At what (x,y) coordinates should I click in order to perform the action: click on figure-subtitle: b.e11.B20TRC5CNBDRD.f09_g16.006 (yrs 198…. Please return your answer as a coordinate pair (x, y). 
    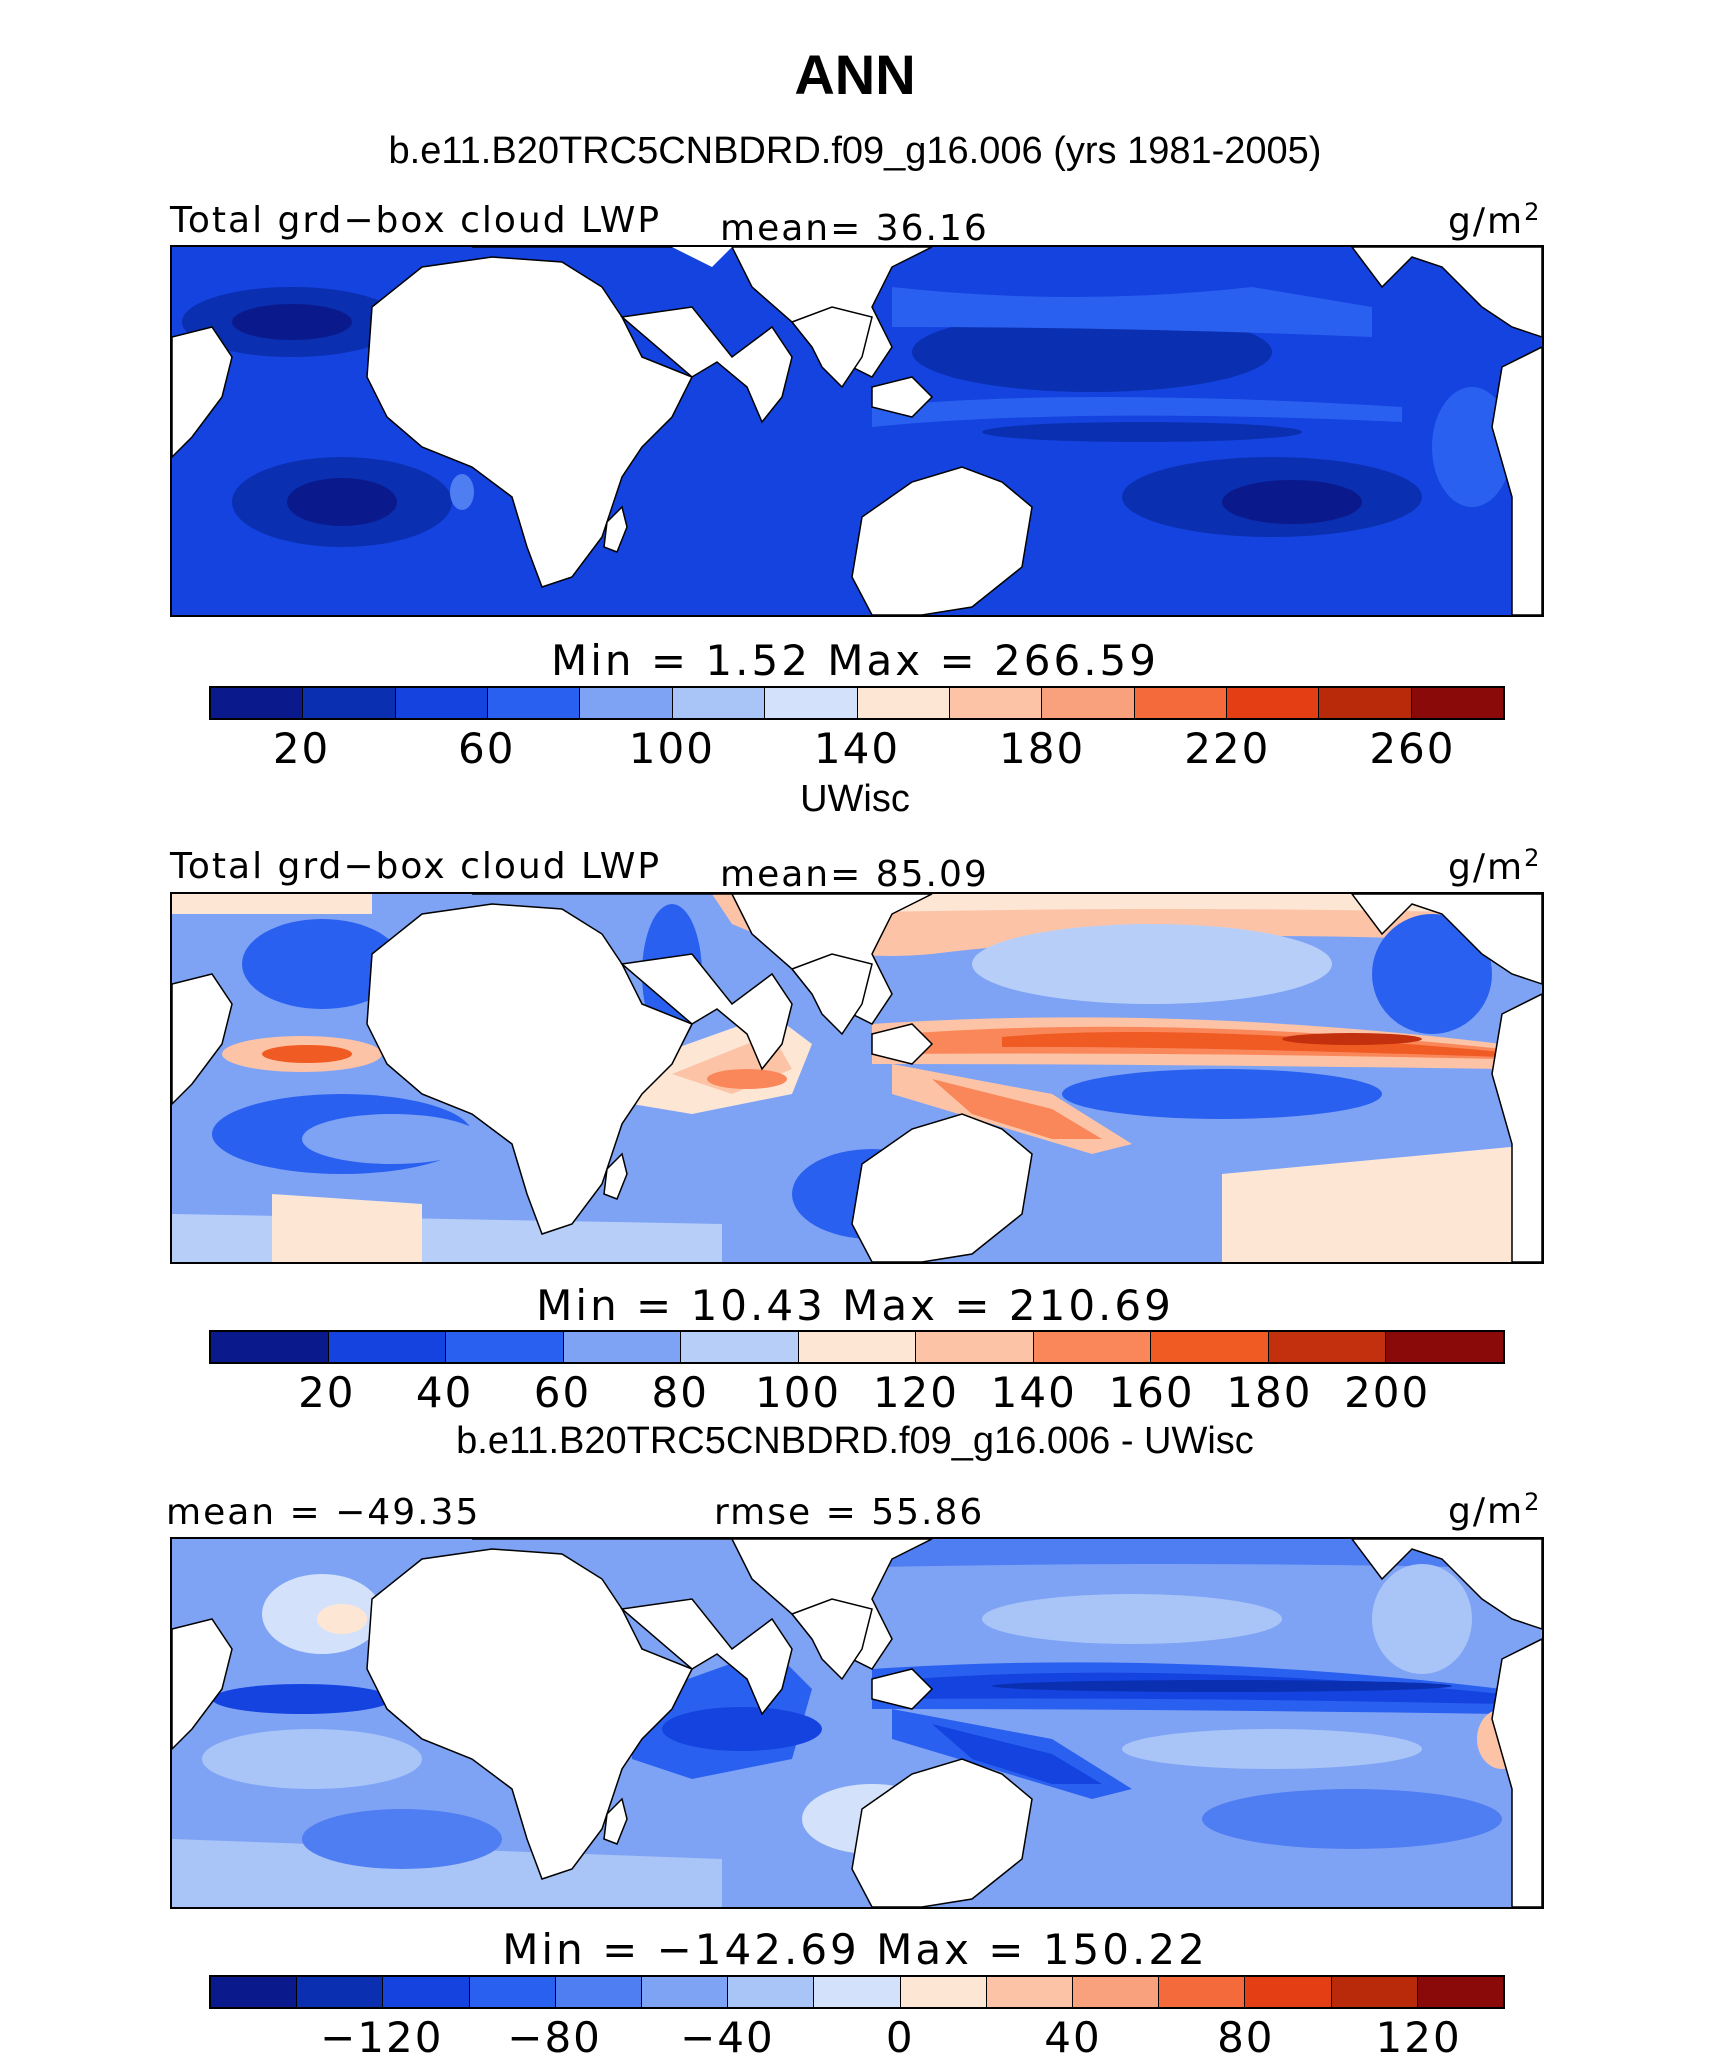
    Looking at the image, I should click on (855, 151).